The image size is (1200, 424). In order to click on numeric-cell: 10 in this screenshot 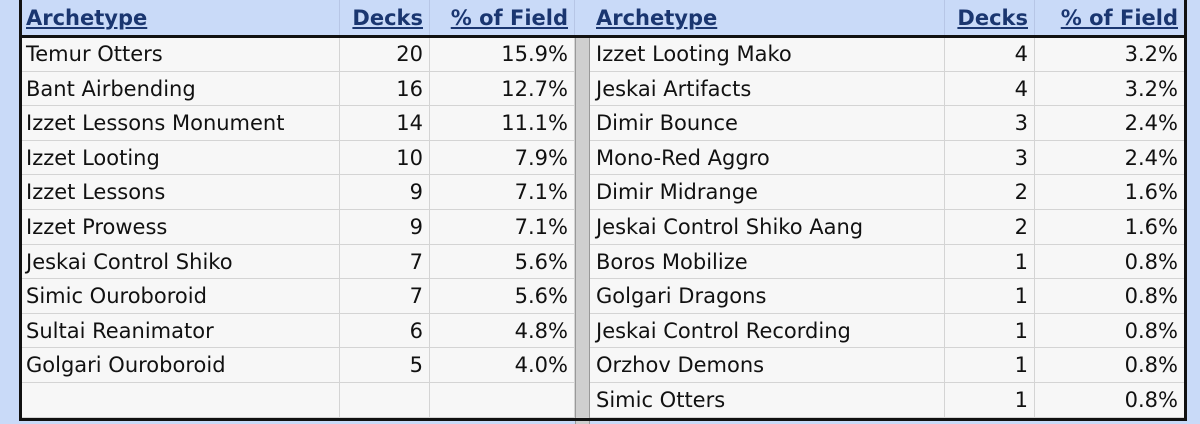, I will do `click(385, 158)`.